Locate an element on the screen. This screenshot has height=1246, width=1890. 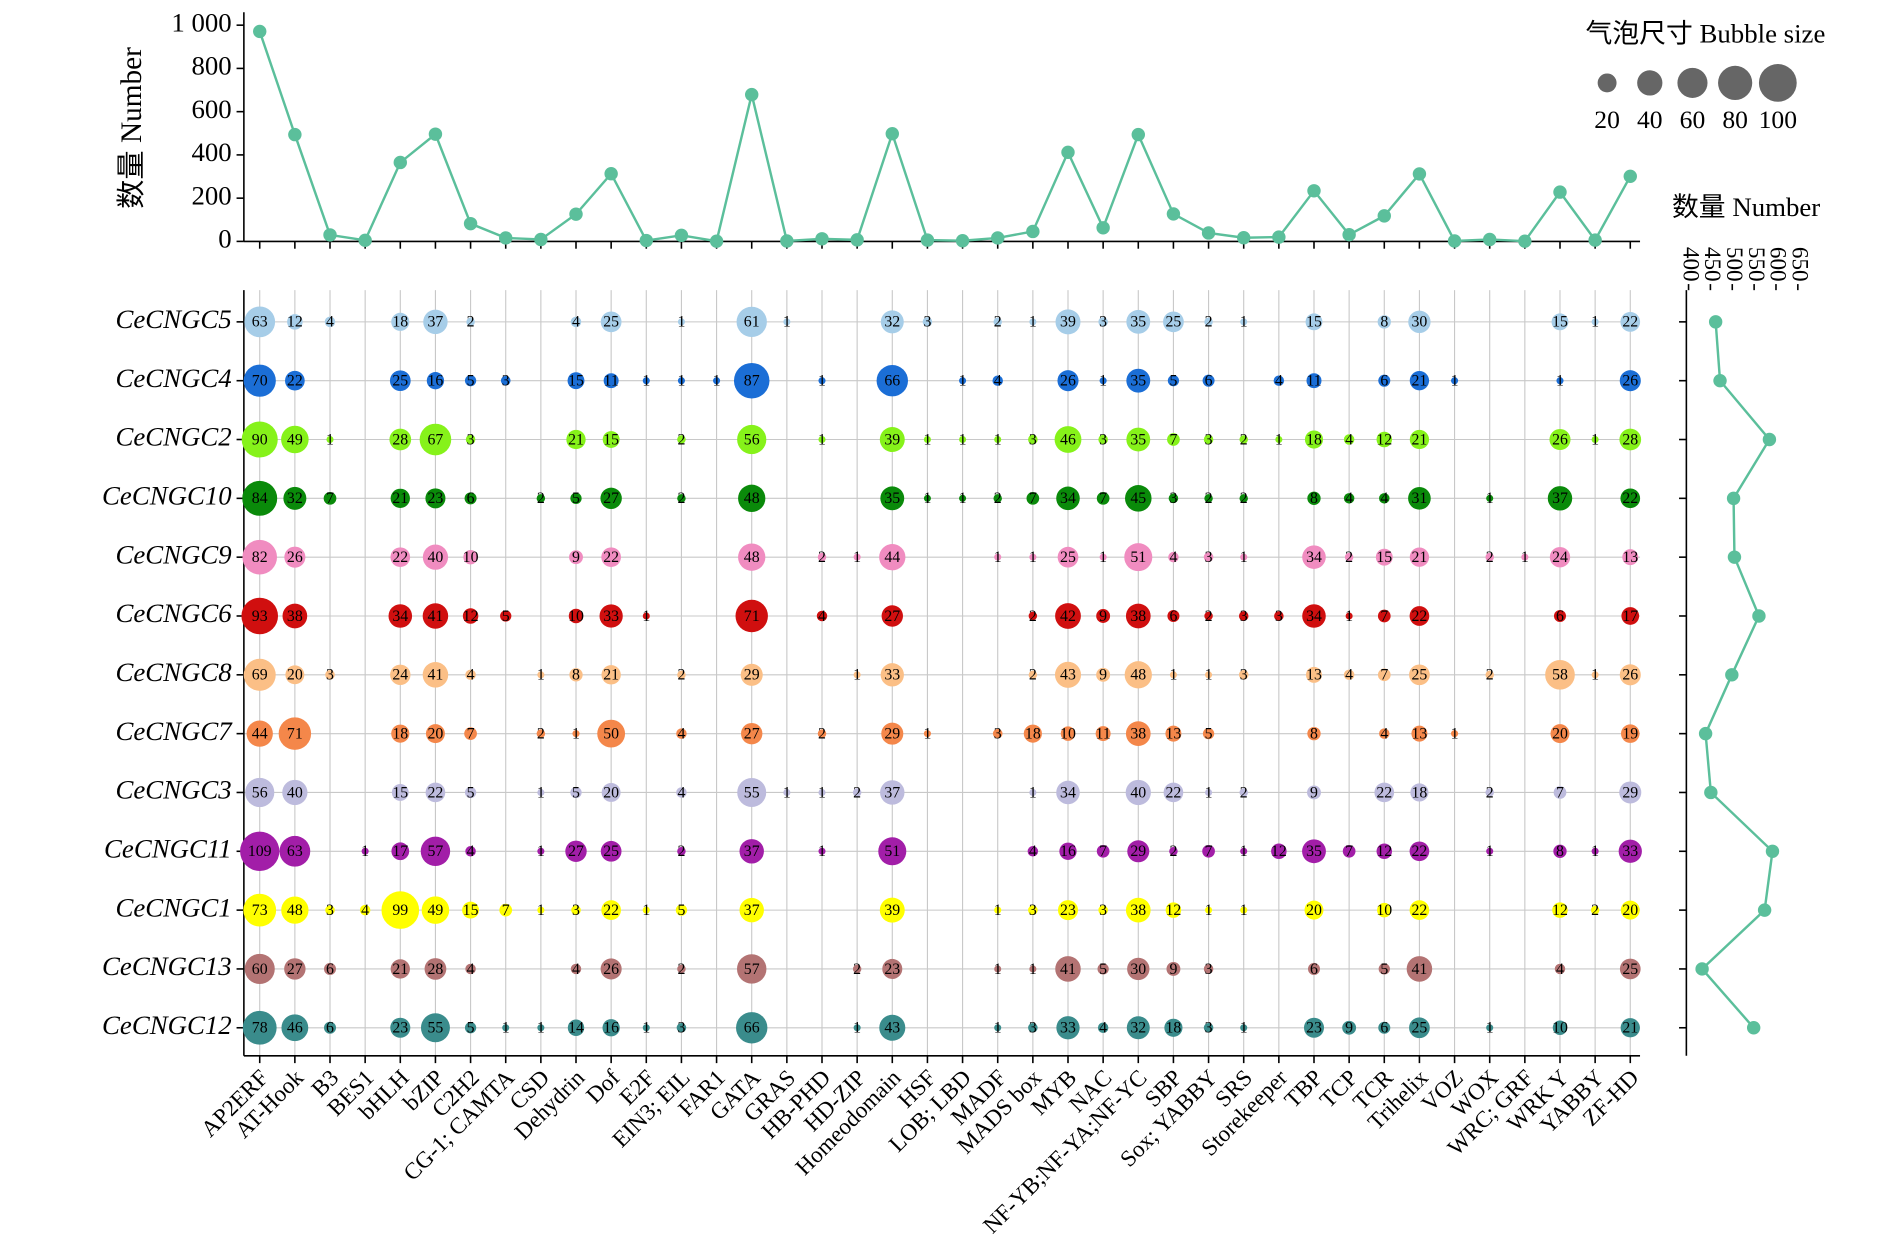
bubble-label: 66 is located at coordinates (892, 381).